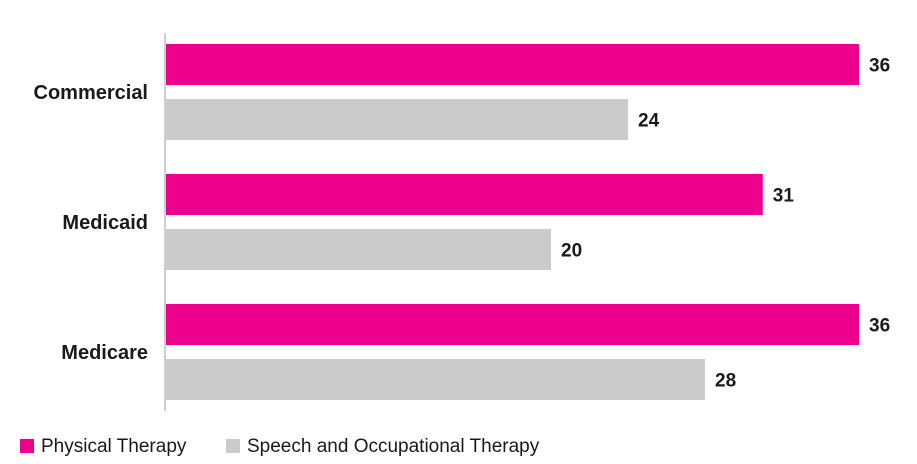 The width and height of the screenshot is (917, 464). What do you see at coordinates (435, 379) in the screenshot?
I see `bar-medicare-speech-and-occupational-therapy` at bounding box center [435, 379].